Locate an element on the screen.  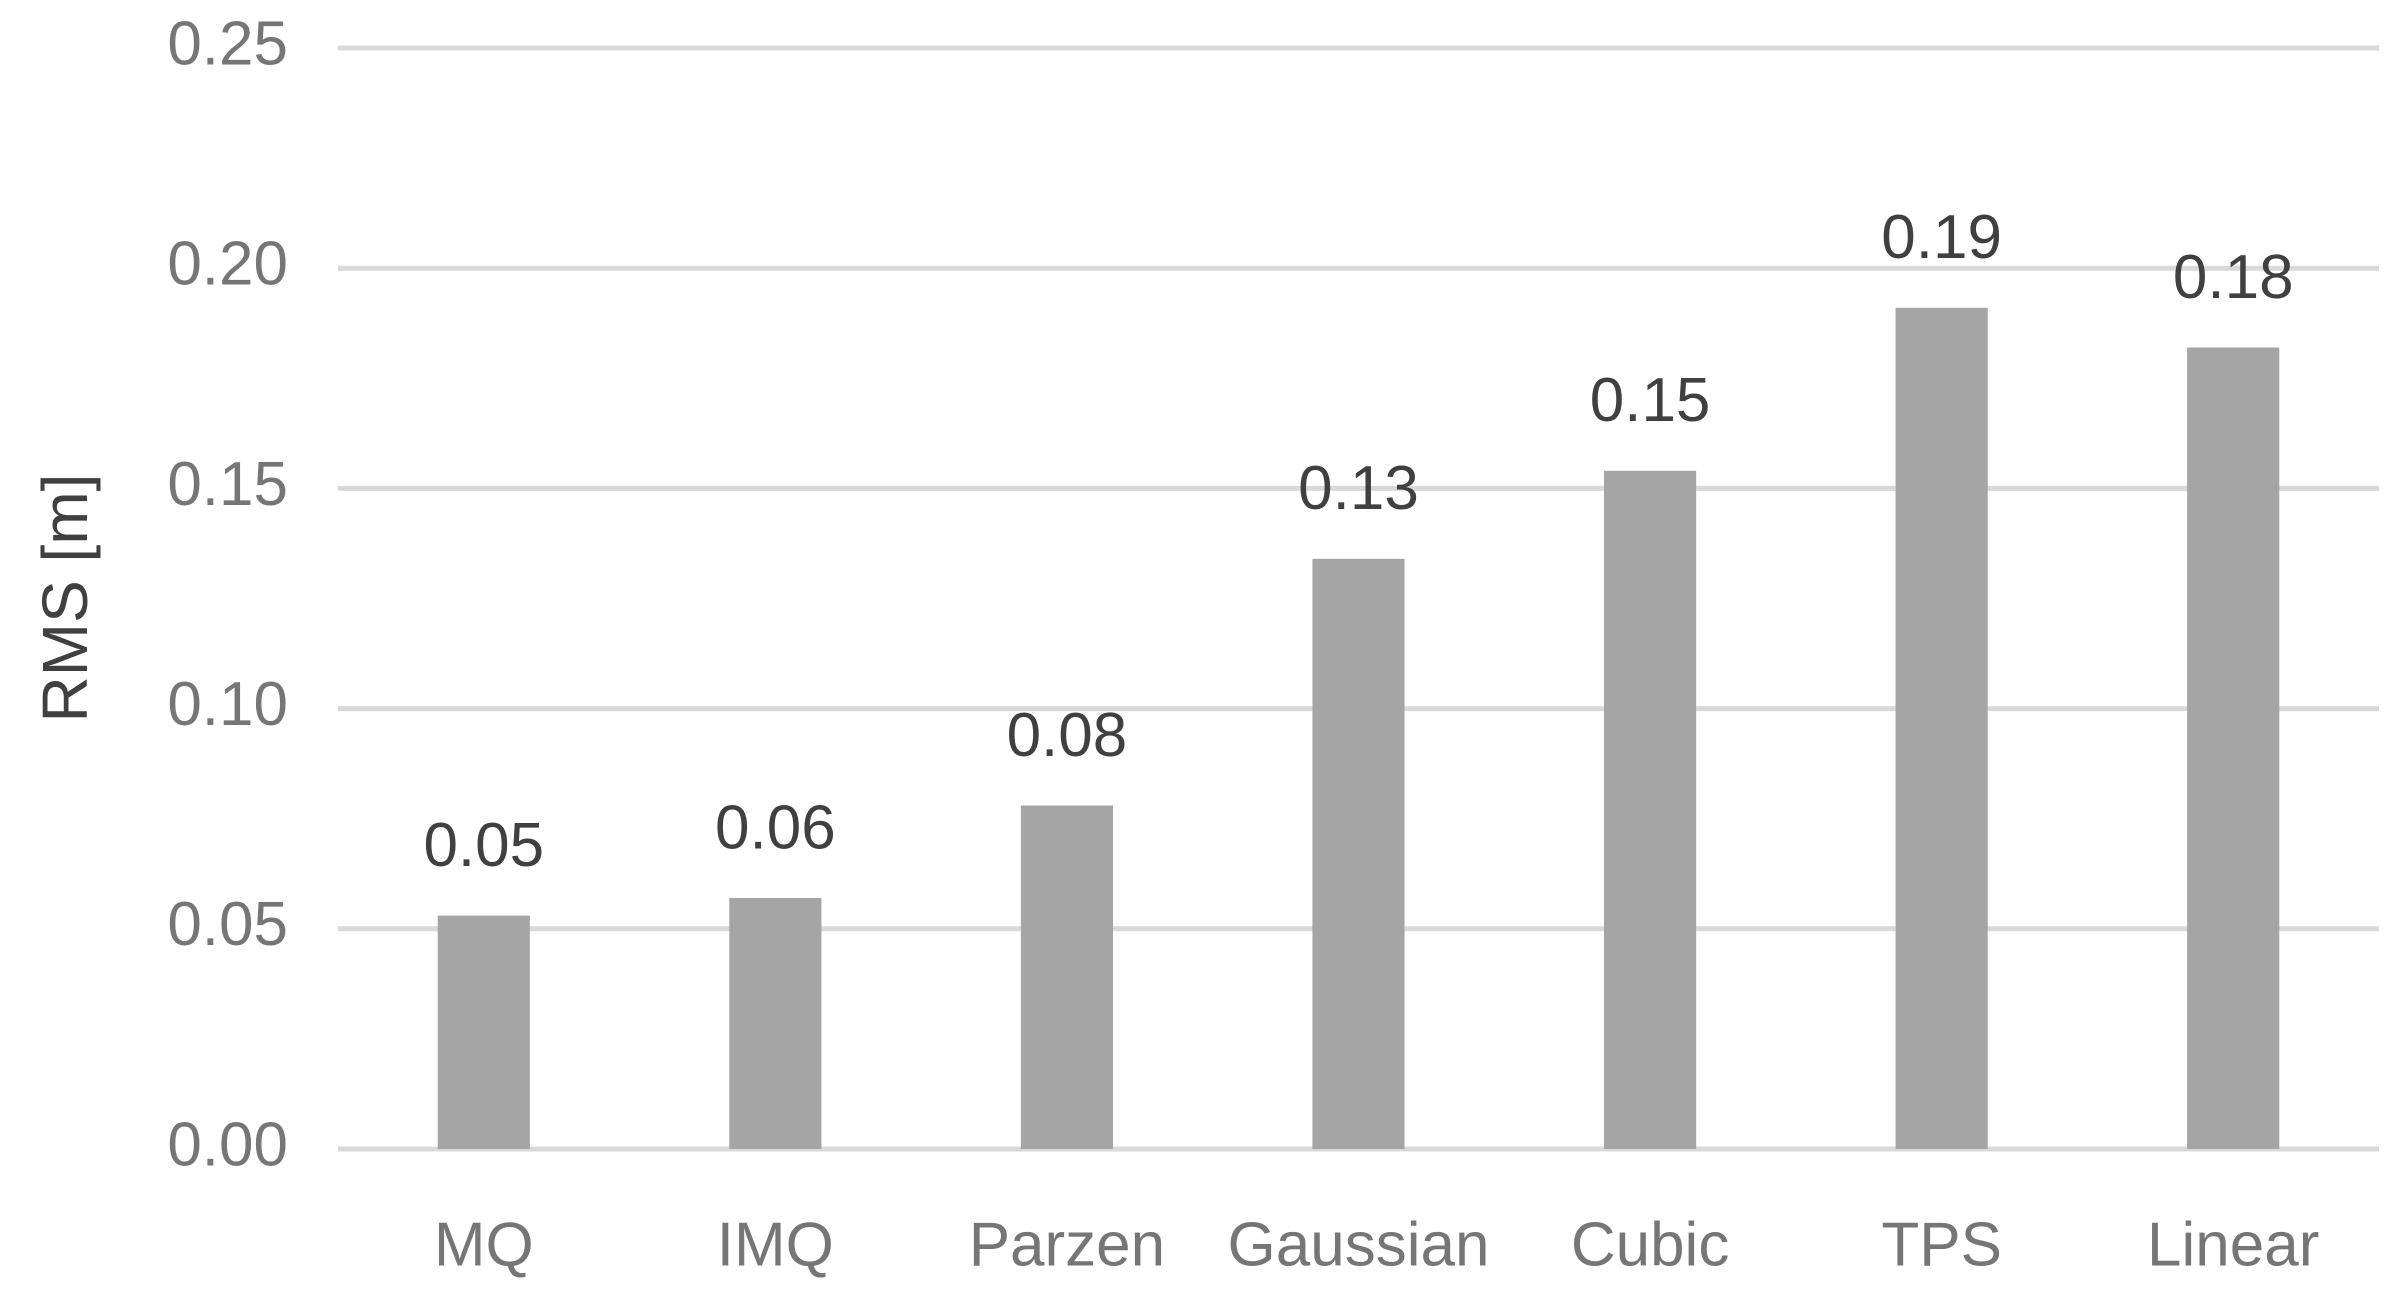
y-tick-label: 0.20 is located at coordinates (227, 264).